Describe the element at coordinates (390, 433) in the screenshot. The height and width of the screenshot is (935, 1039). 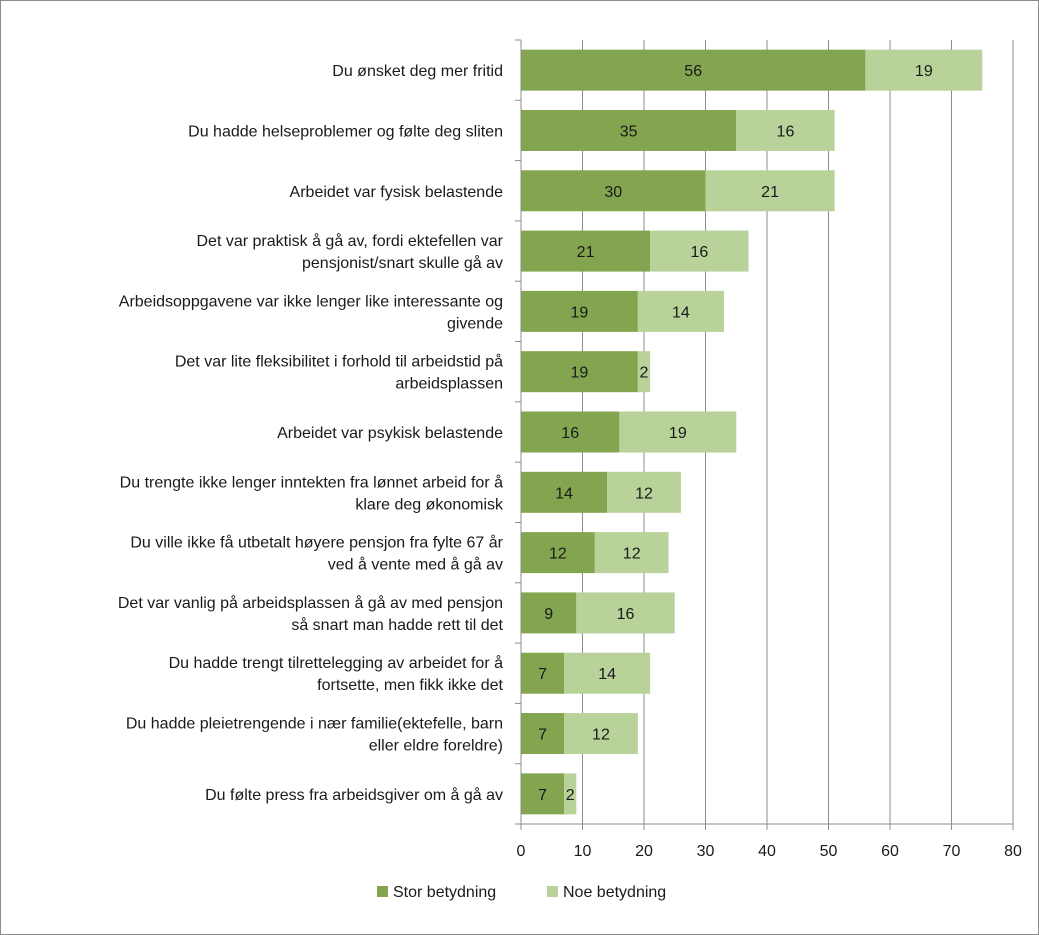
I see `category-label-6: Arbeidet var psykisk belastende` at that location.